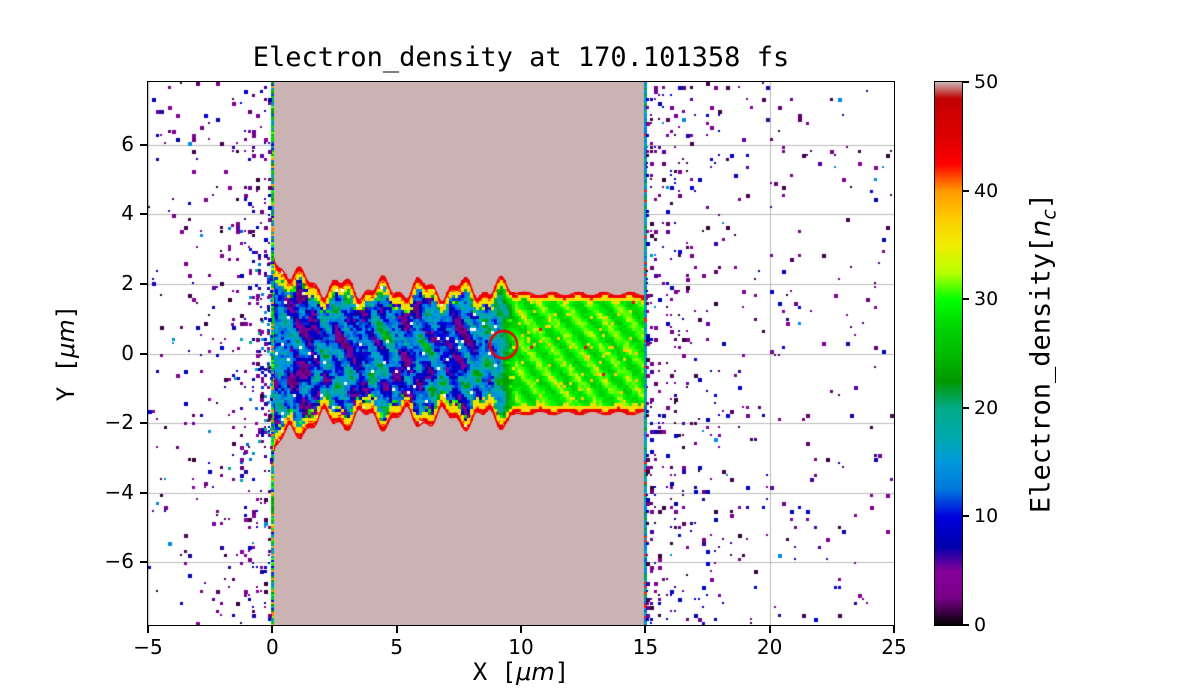  I want to click on x-tick-label: −5, so click(148, 647).